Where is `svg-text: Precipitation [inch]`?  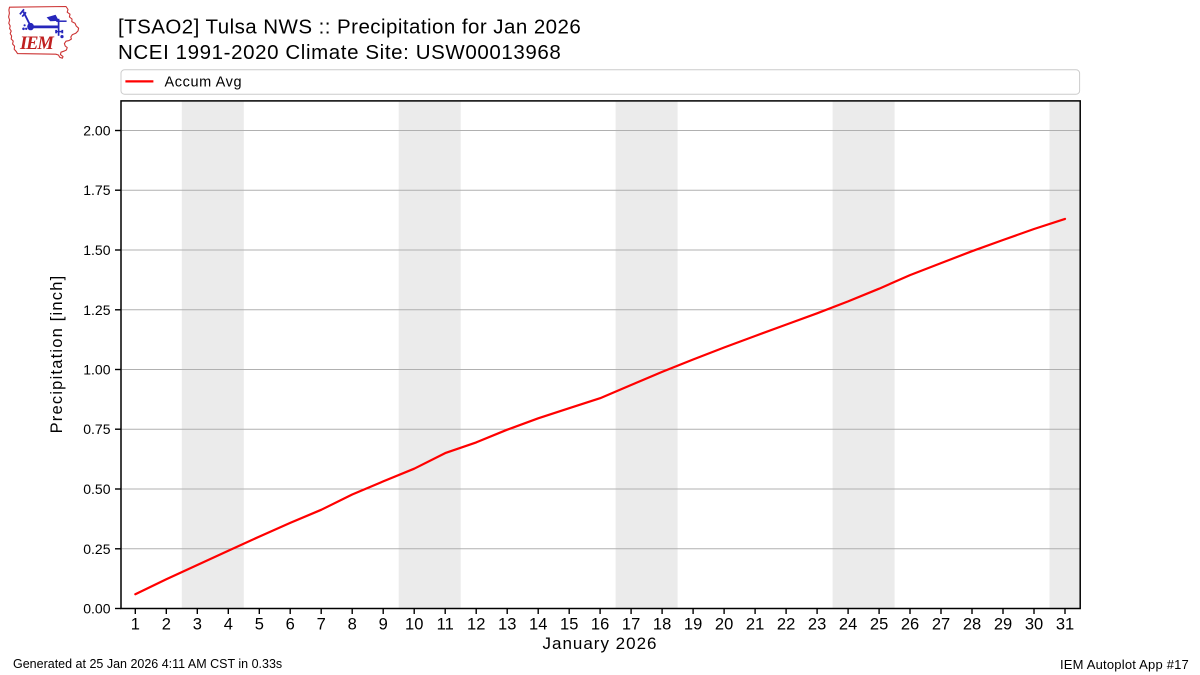
svg-text: Precipitation [inch] is located at coordinates (57, 354).